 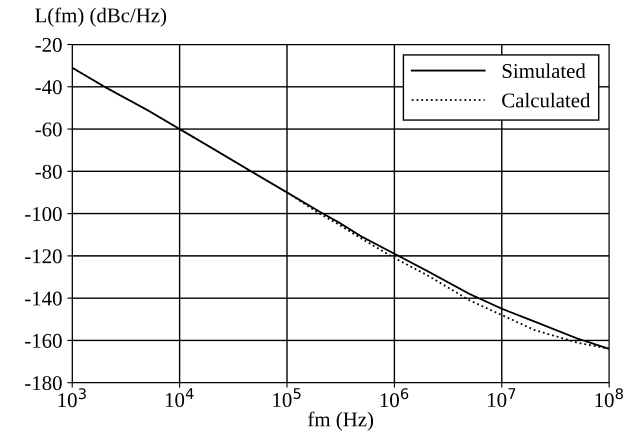 What do you see at coordinates (100, 17) in the screenshot?
I see `y-axis-title: L(fm) (dBc/Hz)` at bounding box center [100, 17].